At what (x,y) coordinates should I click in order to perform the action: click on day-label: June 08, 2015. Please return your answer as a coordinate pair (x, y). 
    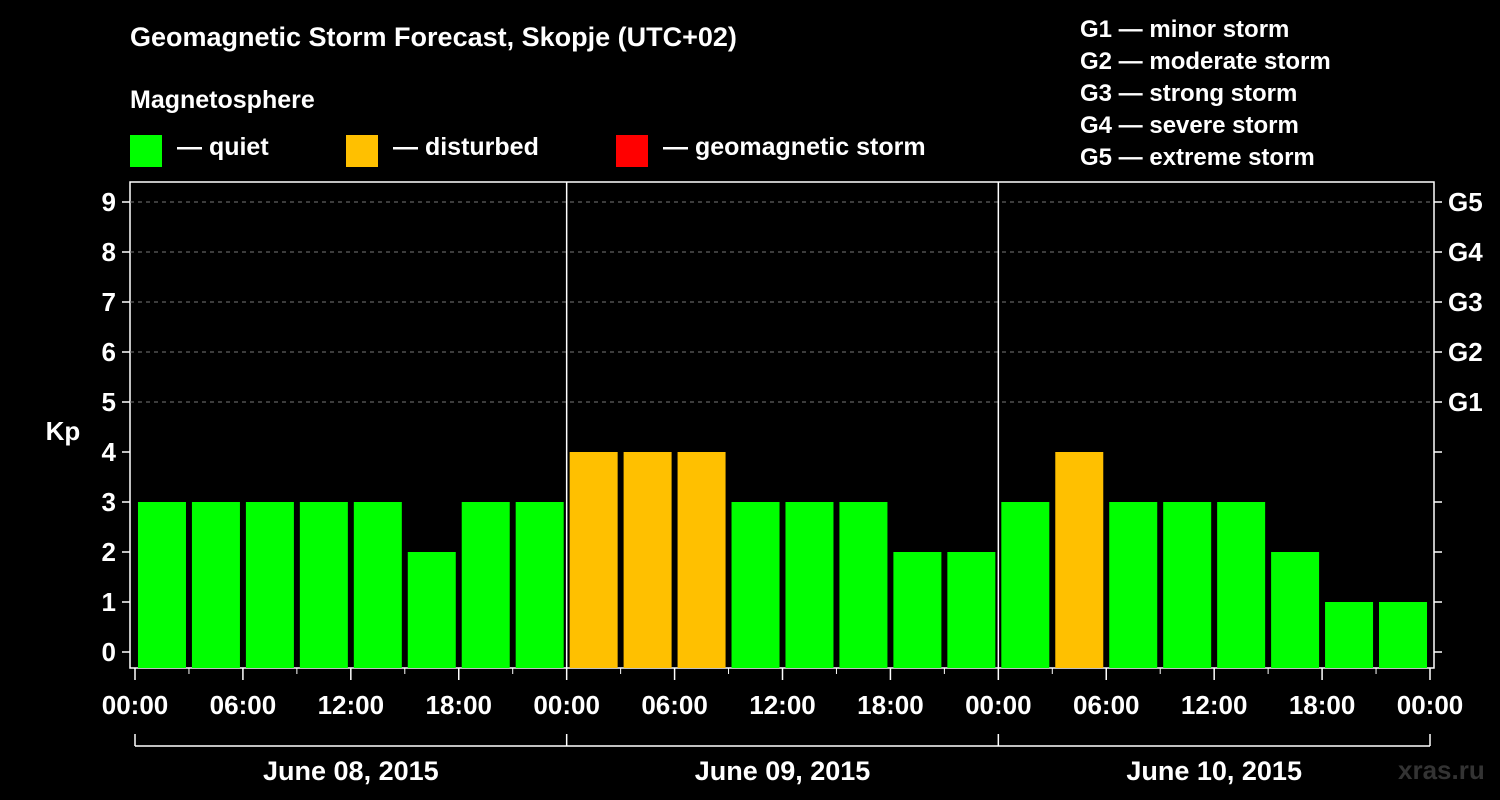
    Looking at the image, I should click on (351, 771).